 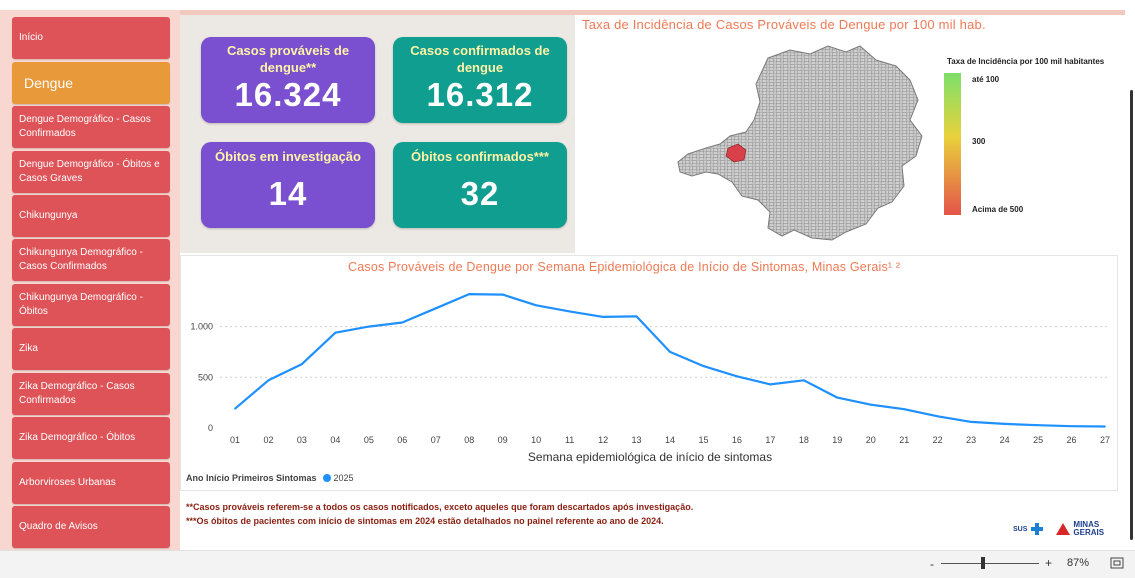 I want to click on x-tick-label: 07, so click(x=436, y=440).